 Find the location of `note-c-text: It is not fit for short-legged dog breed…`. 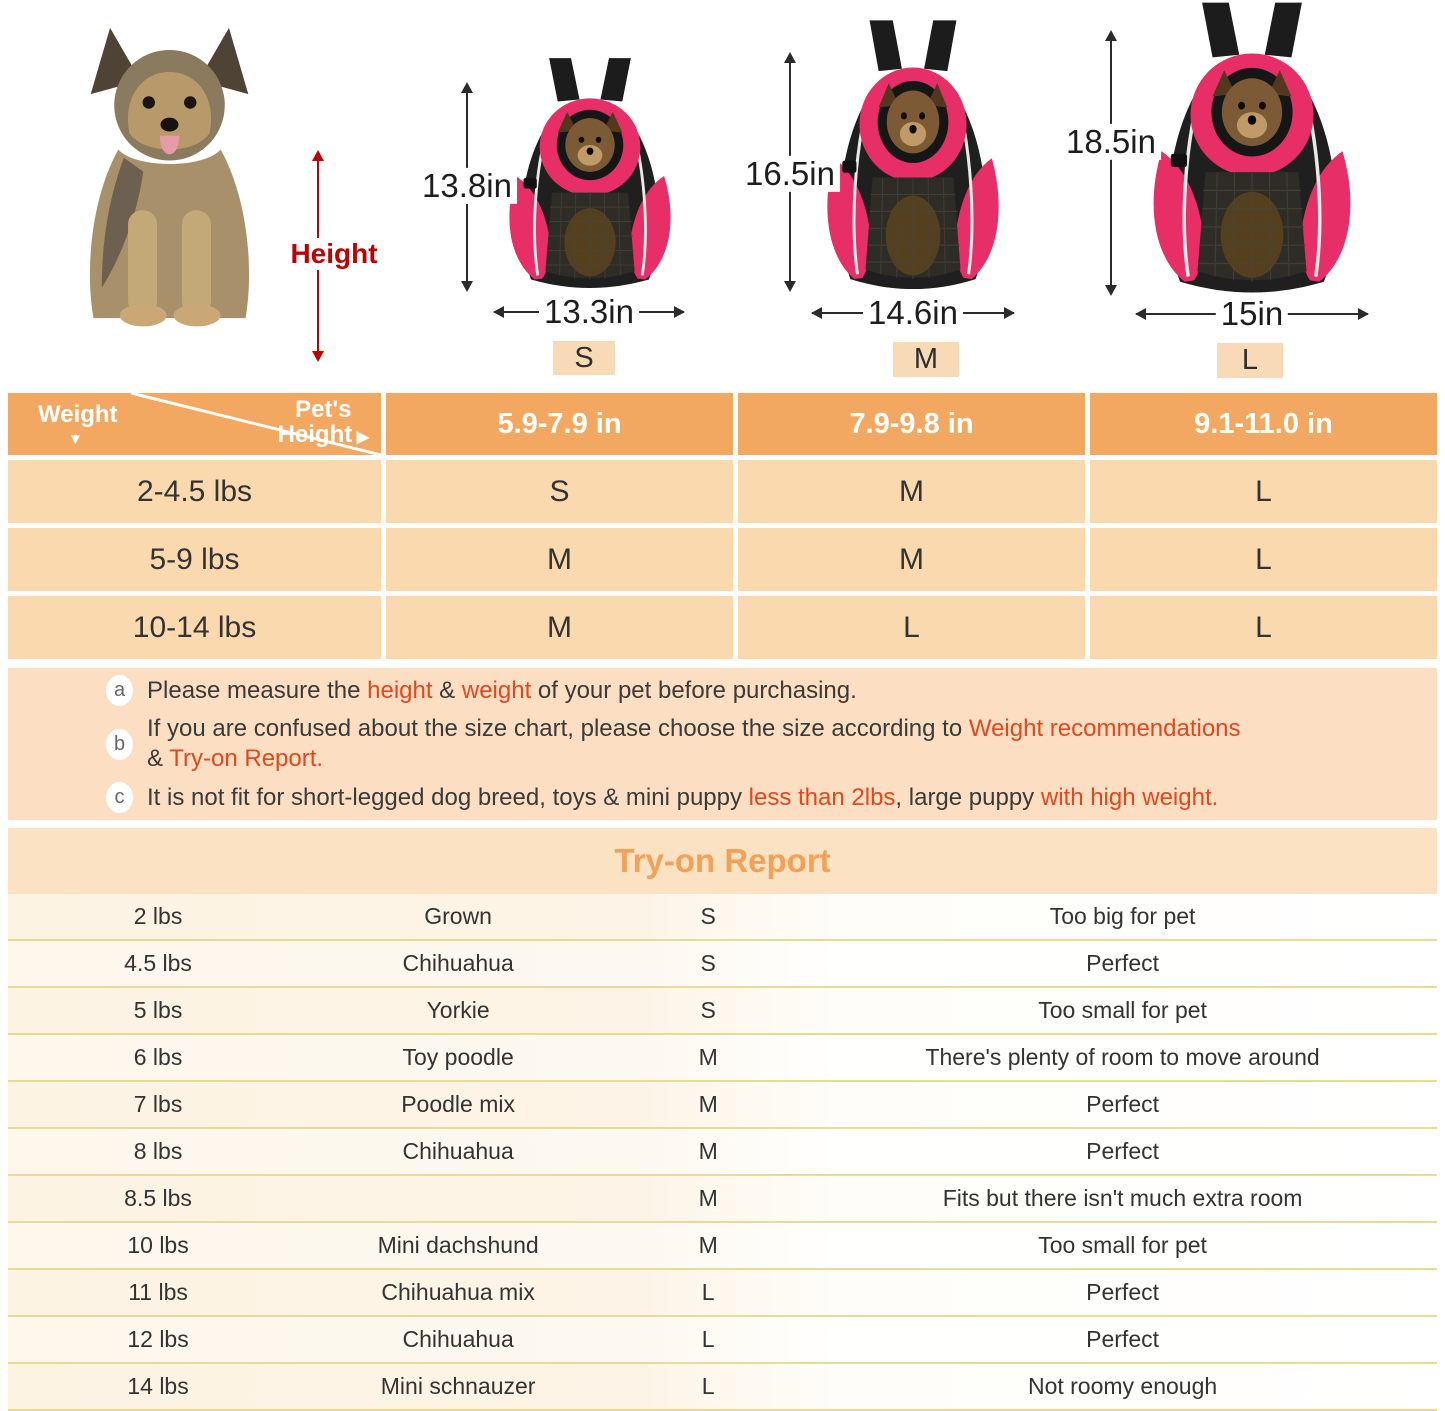

note-c-text: It is not fit for short-legged dog breed… is located at coordinates (683, 797).